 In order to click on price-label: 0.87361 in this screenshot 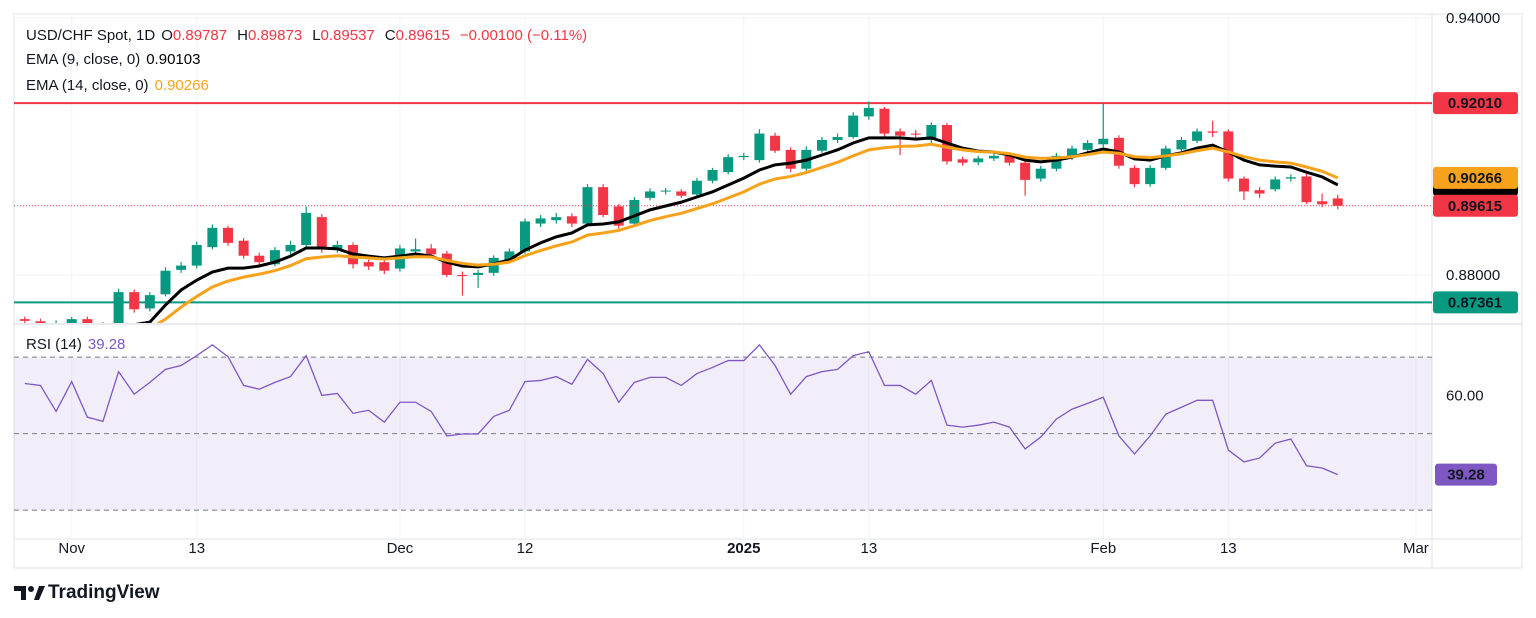, I will do `click(1475, 302)`.